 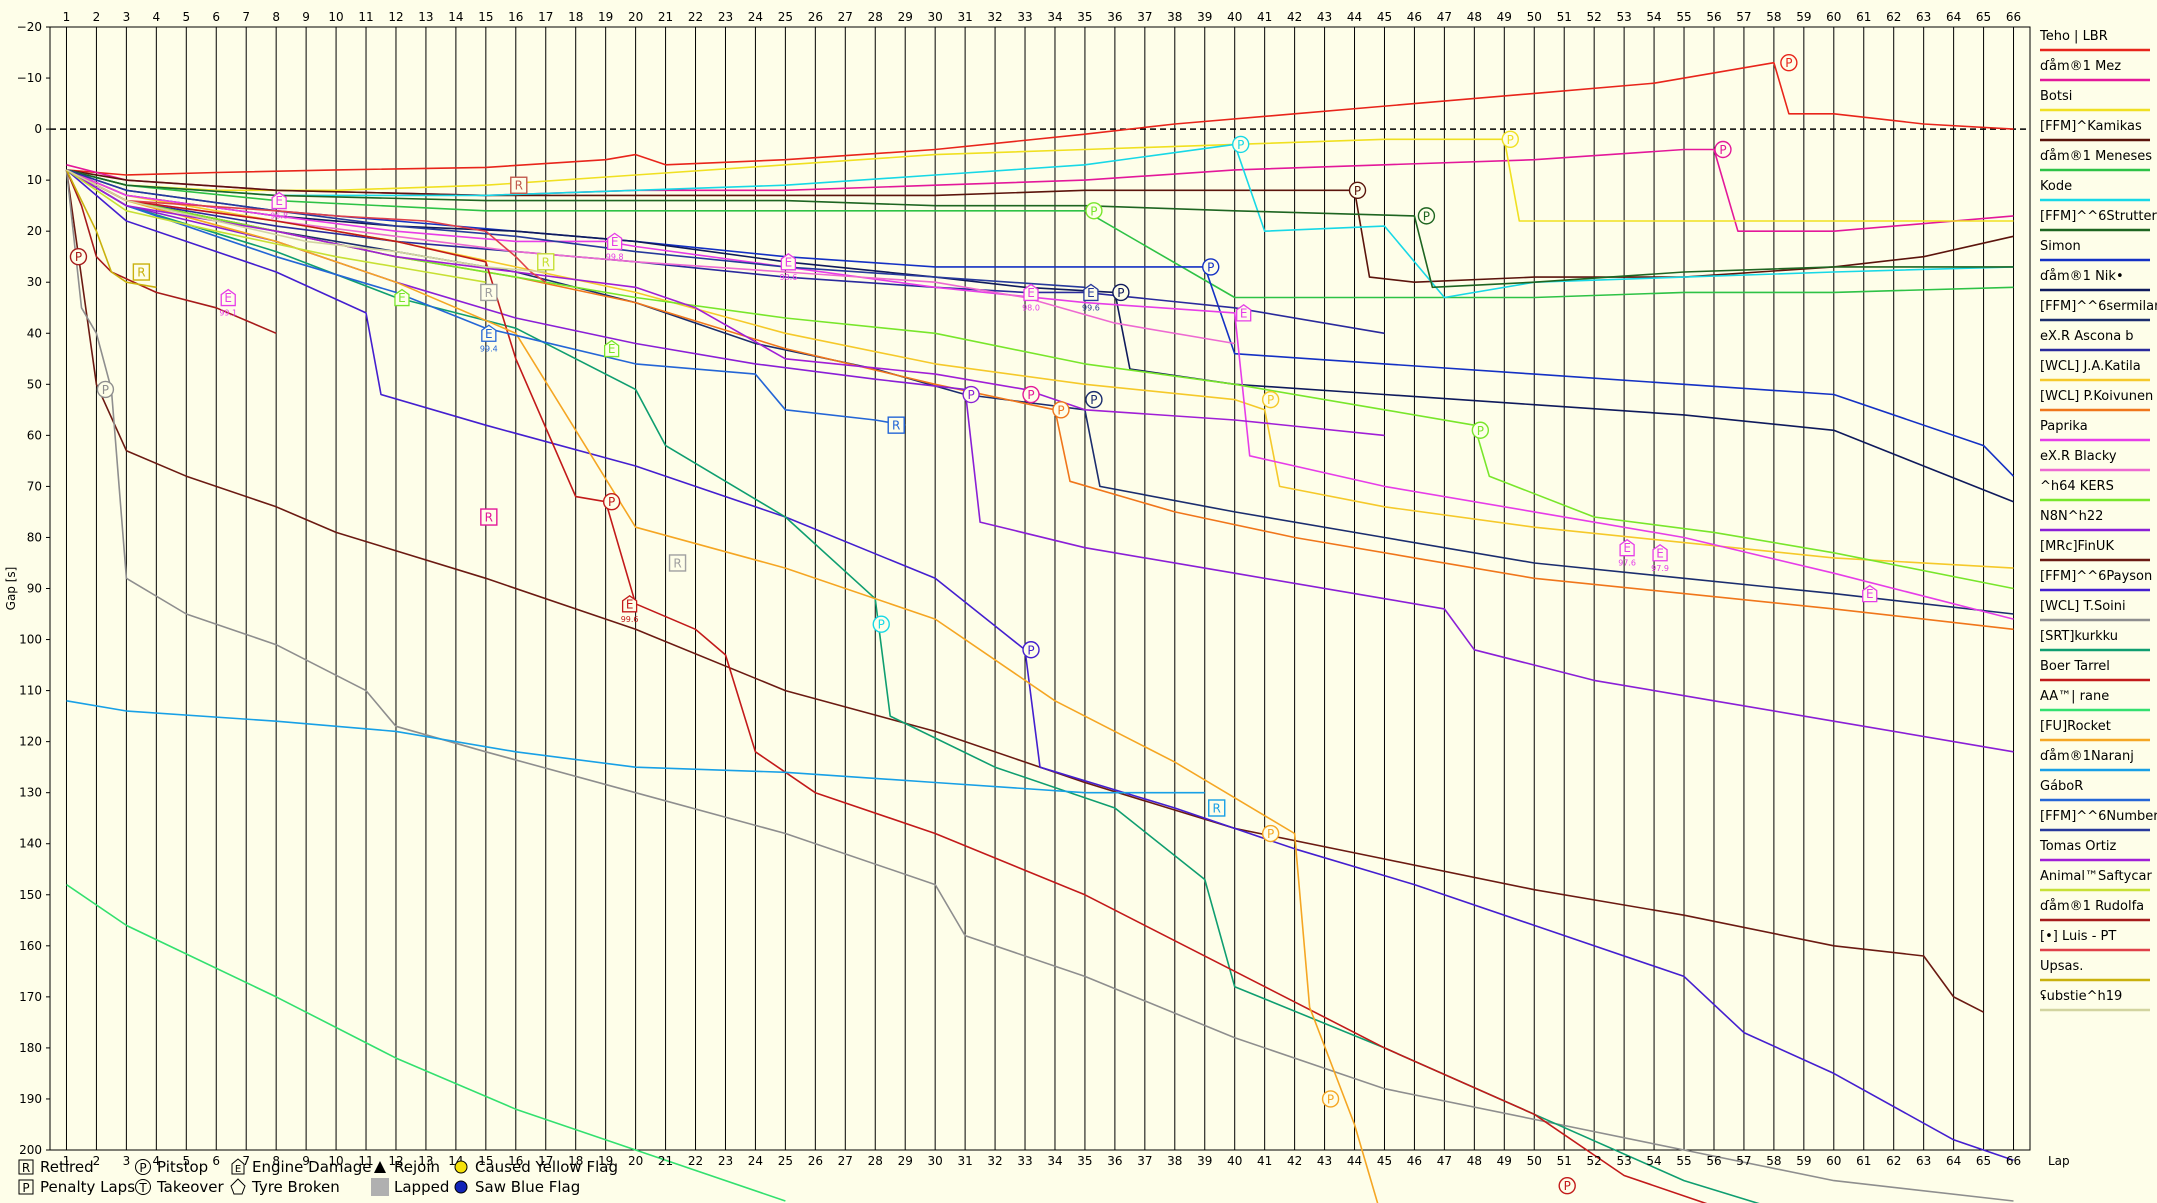 What do you see at coordinates (677, 563) in the screenshot?
I see `event-marker-R-35: R` at bounding box center [677, 563].